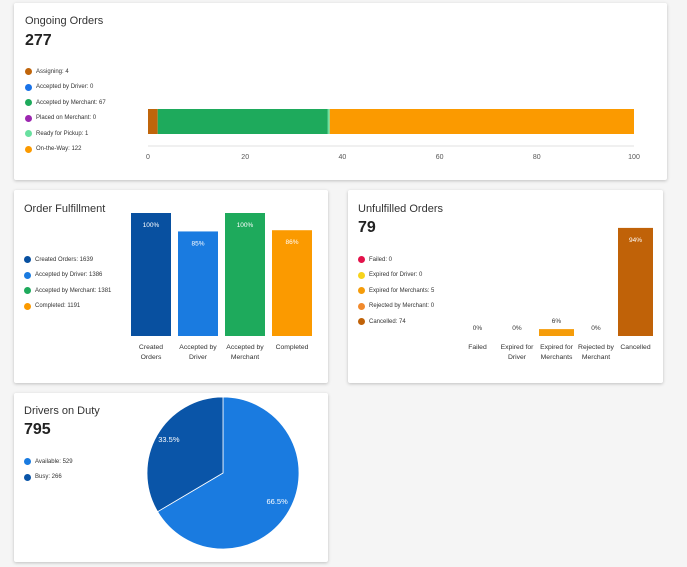 The height and width of the screenshot is (567, 687). I want to click on category-label: Merchants, so click(557, 357).